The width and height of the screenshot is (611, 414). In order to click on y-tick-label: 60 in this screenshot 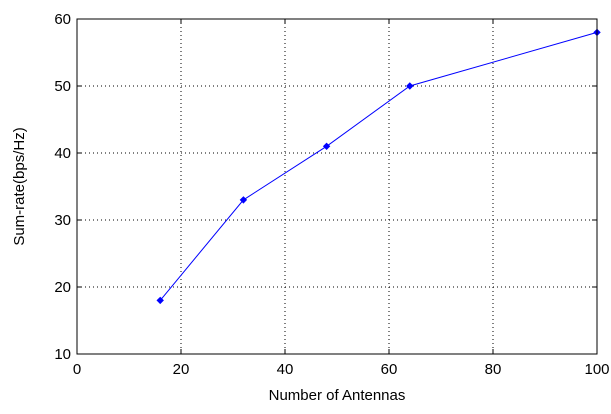, I will do `click(62, 19)`.